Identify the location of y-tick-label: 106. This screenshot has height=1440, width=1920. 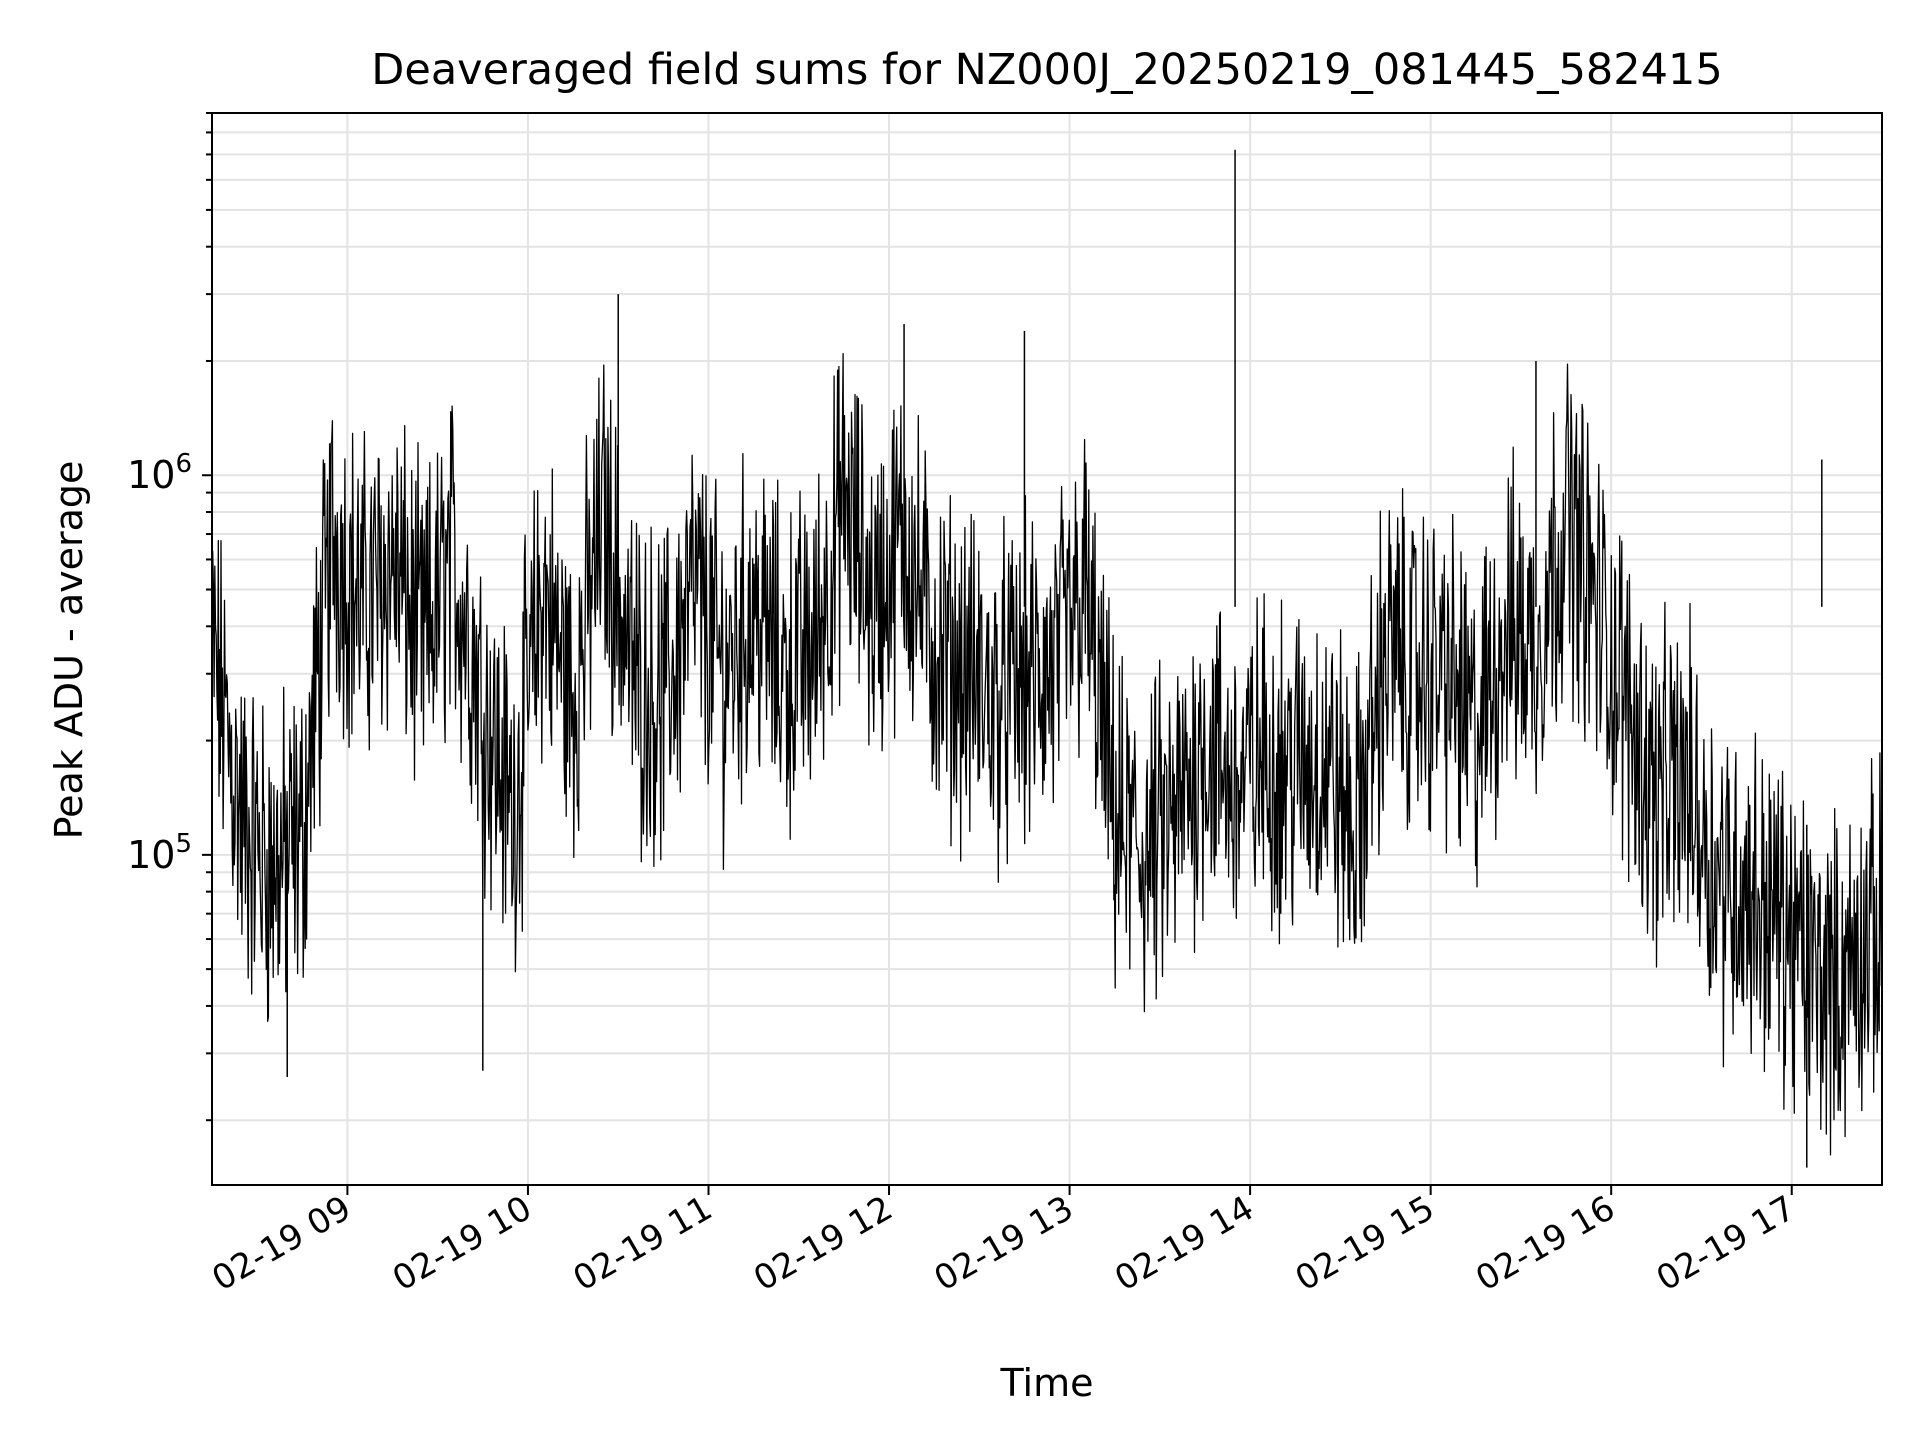
(159, 473).